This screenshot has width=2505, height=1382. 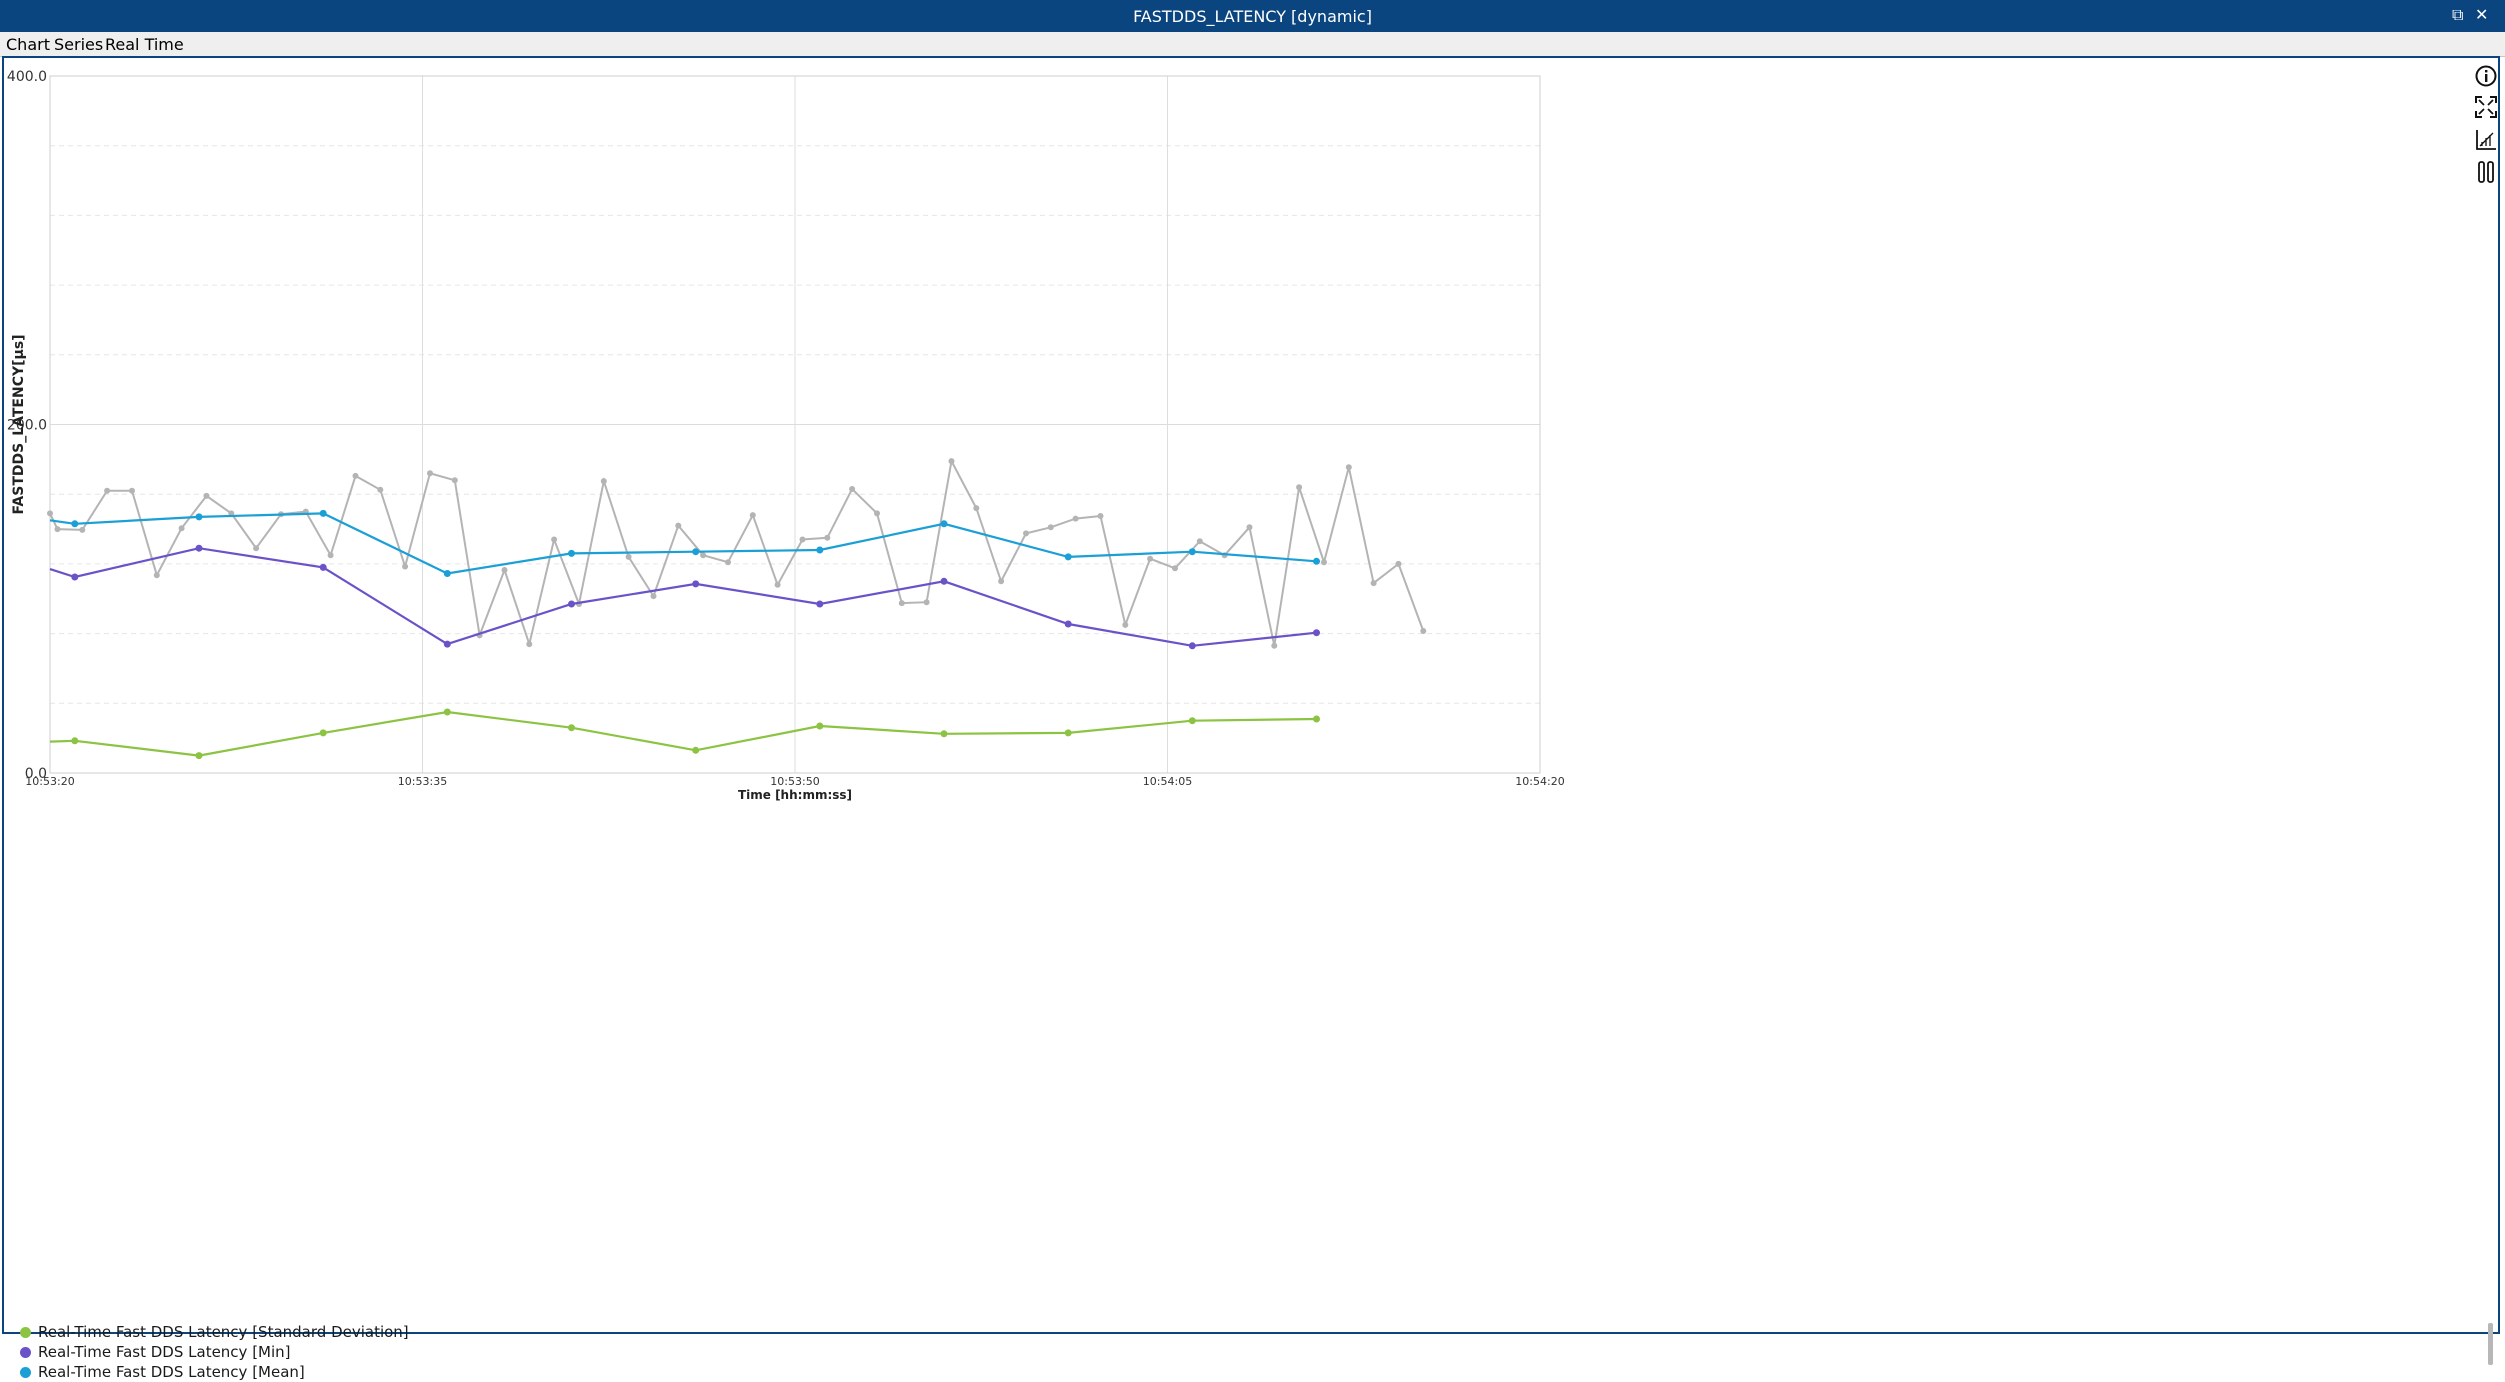 I want to click on legend-color-min, so click(x=25, y=1352).